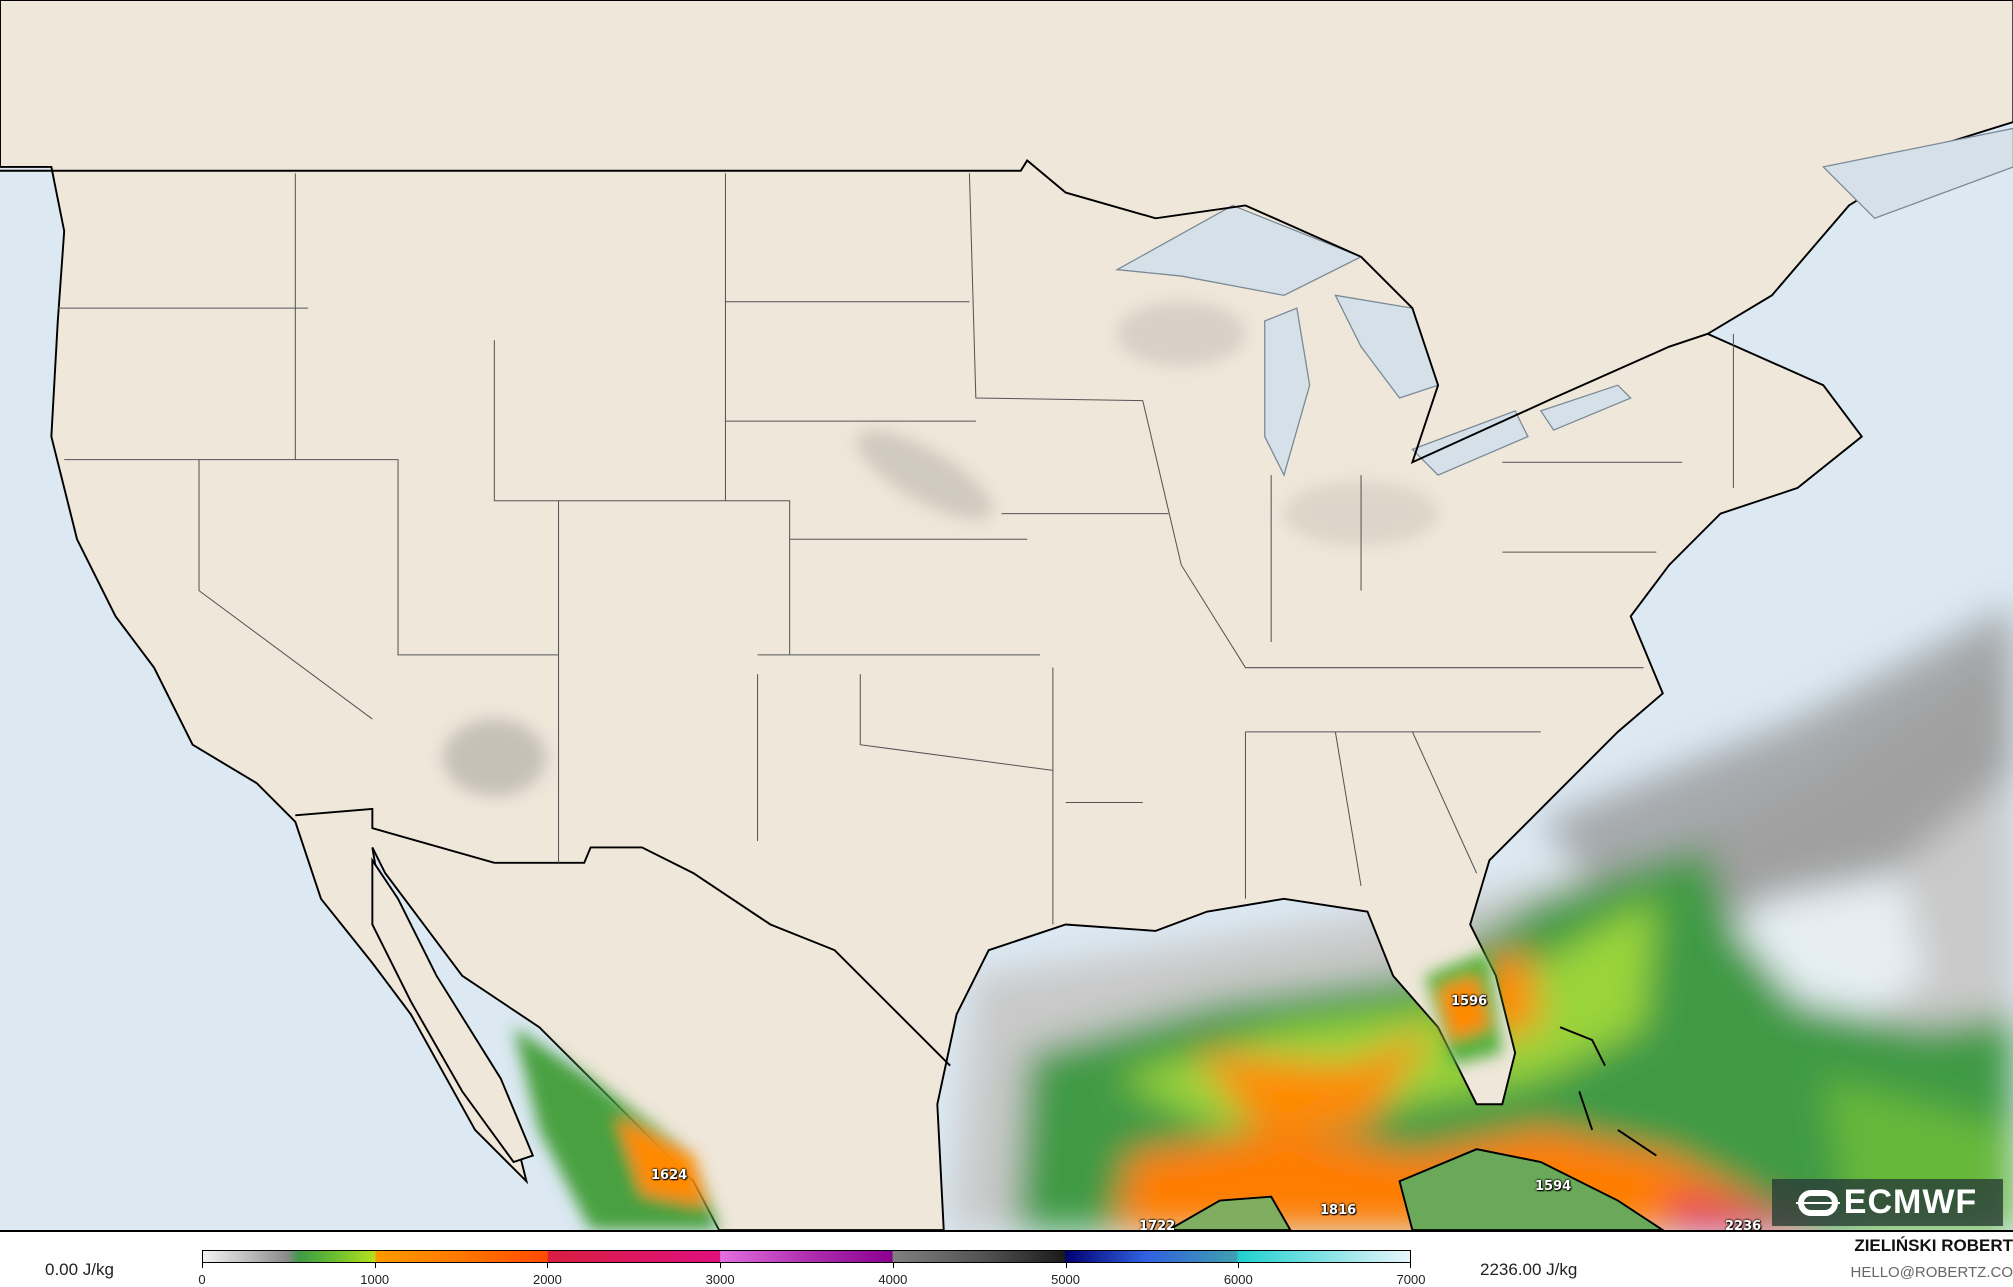 The image size is (2013, 1287). Describe the element at coordinates (1338, 1210) in the screenshot. I see `value-label: 1816` at that location.